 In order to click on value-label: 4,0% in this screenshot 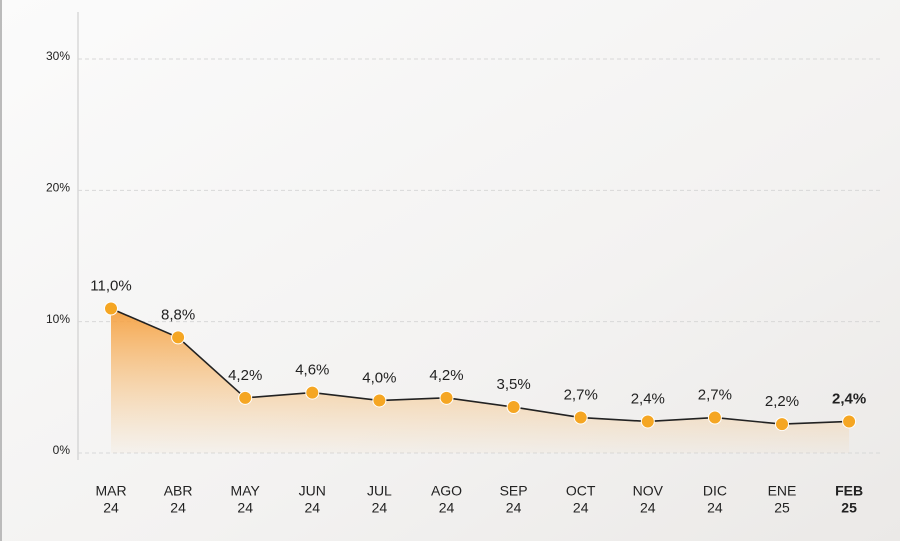, I will do `click(379, 377)`.